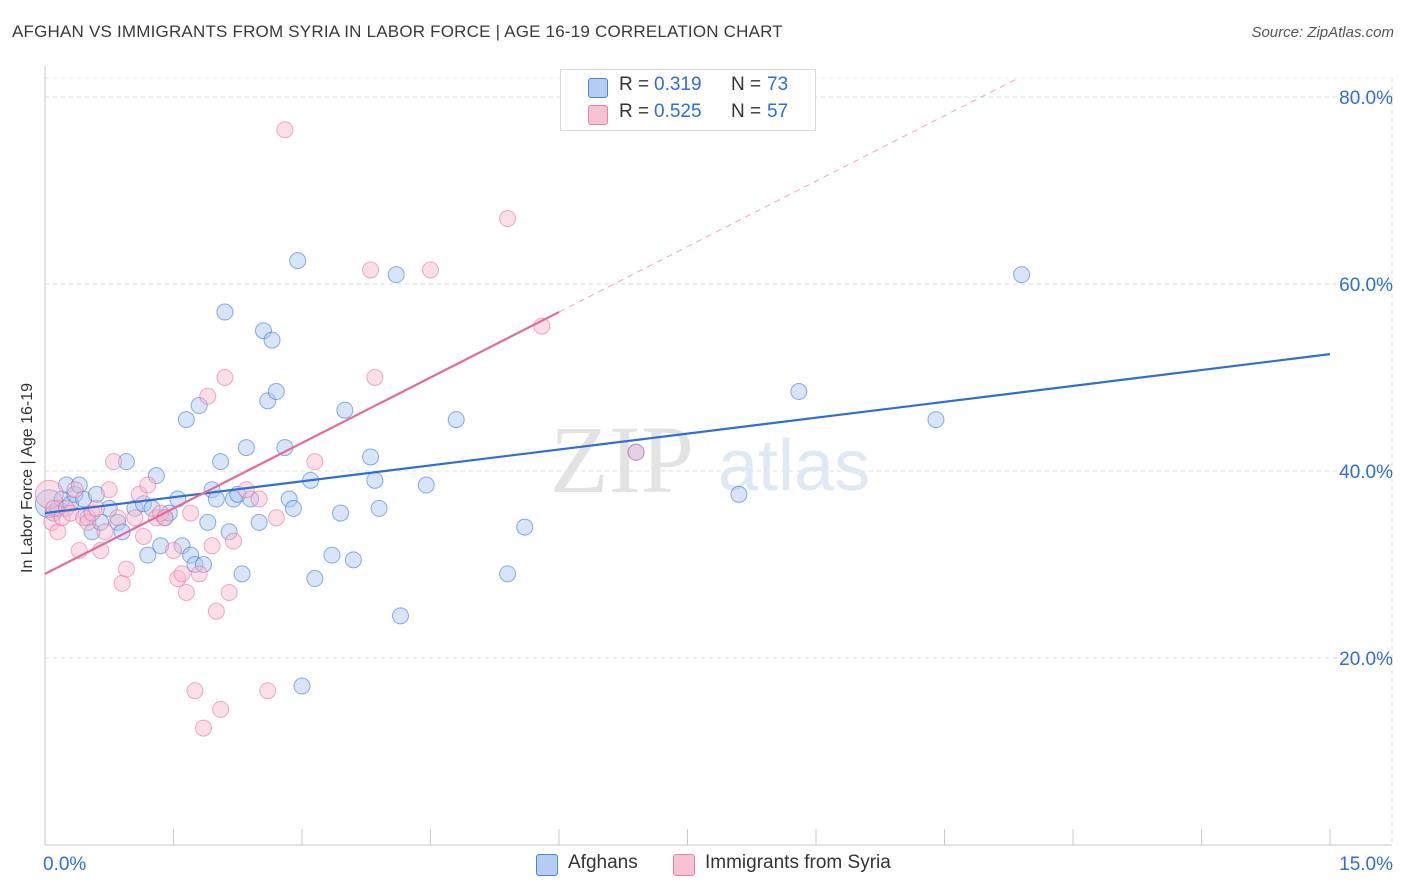 This screenshot has height=892, width=1406. What do you see at coordinates (598, 115) in the screenshot?
I see `legend-swatch-syria` at bounding box center [598, 115].